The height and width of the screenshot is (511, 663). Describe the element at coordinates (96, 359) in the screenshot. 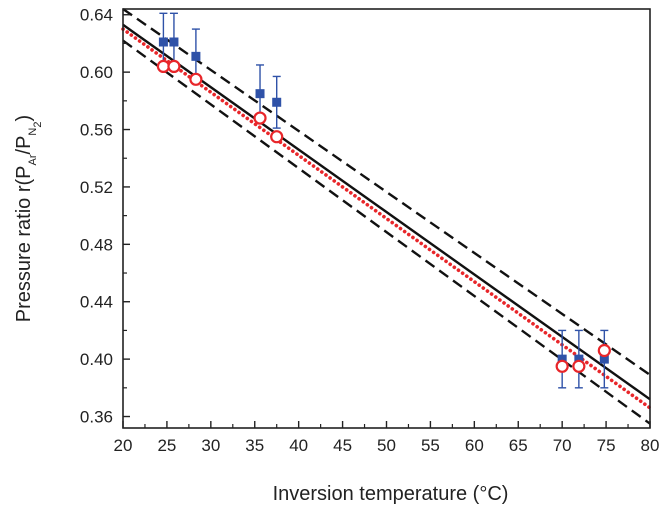

I see `y-tick-label: 0.40` at that location.